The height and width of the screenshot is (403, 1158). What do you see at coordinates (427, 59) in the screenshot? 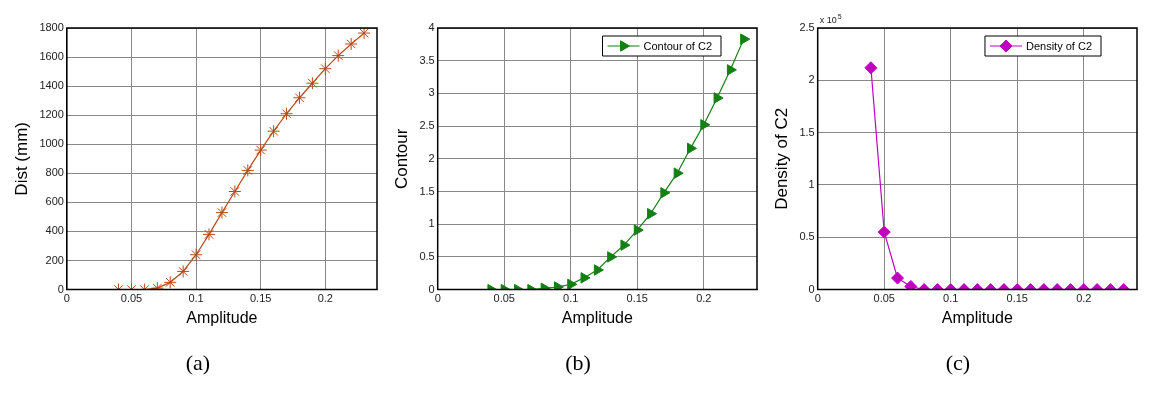
I see `y-tick-label: 3.5` at bounding box center [427, 59].